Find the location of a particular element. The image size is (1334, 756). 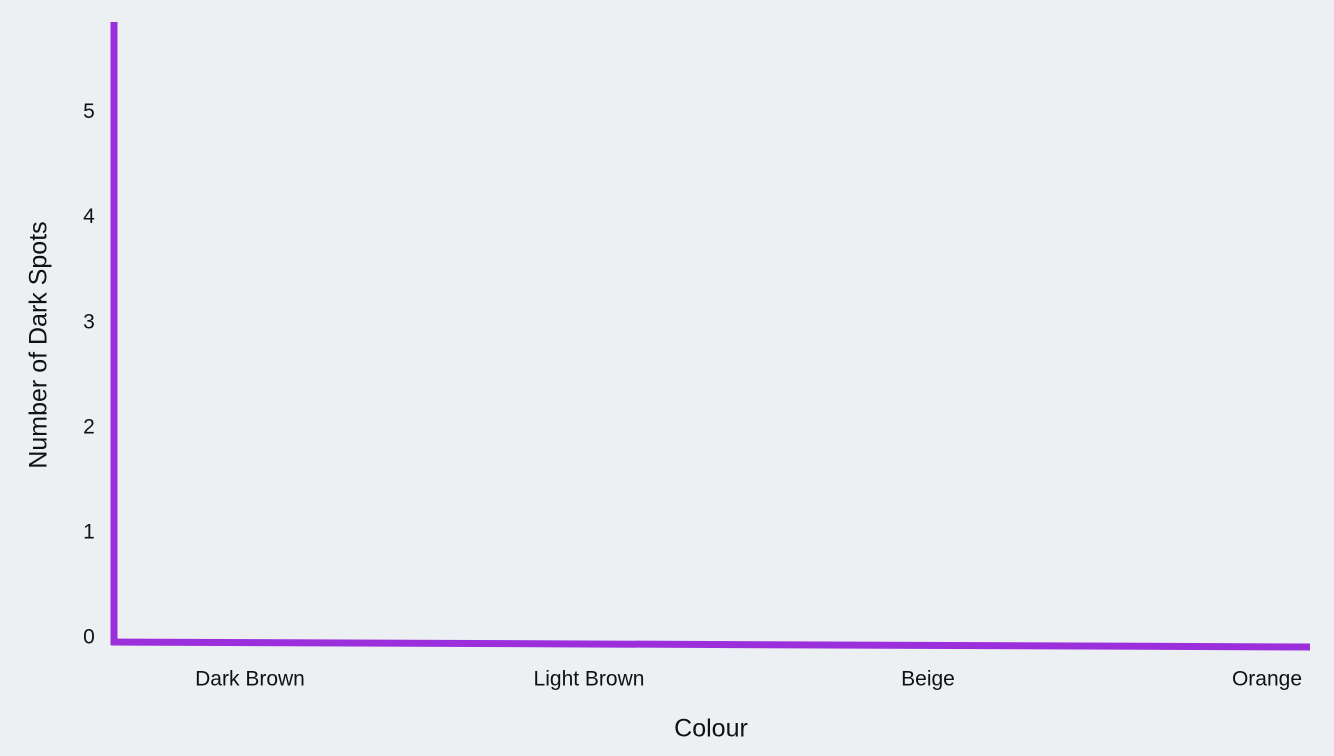

y-tick-label: 5 is located at coordinates (89, 111).